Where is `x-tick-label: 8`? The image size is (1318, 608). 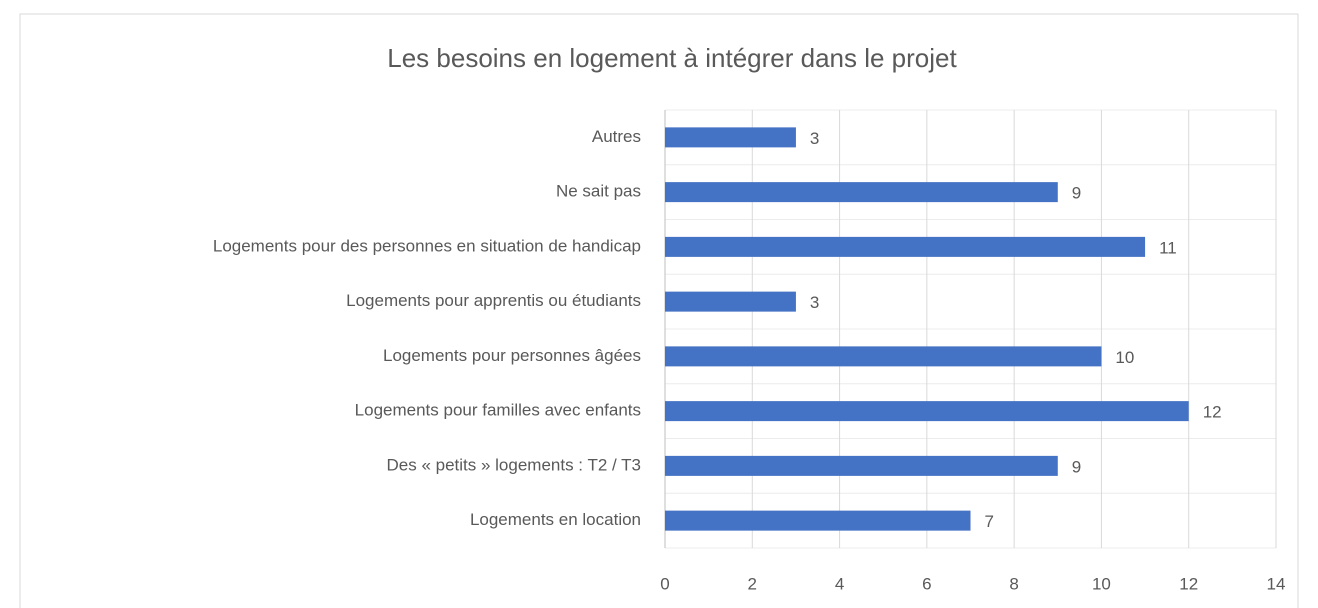
x-tick-label: 8 is located at coordinates (1013, 583).